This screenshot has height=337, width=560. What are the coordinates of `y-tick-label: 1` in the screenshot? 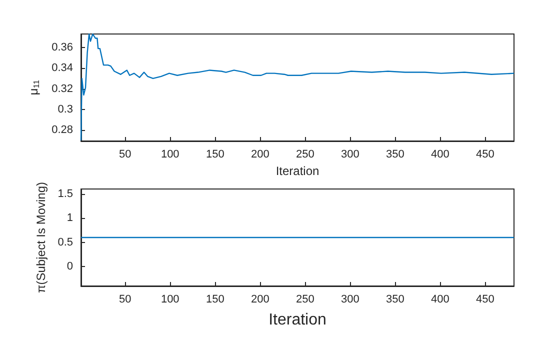 It's located at (69, 218).